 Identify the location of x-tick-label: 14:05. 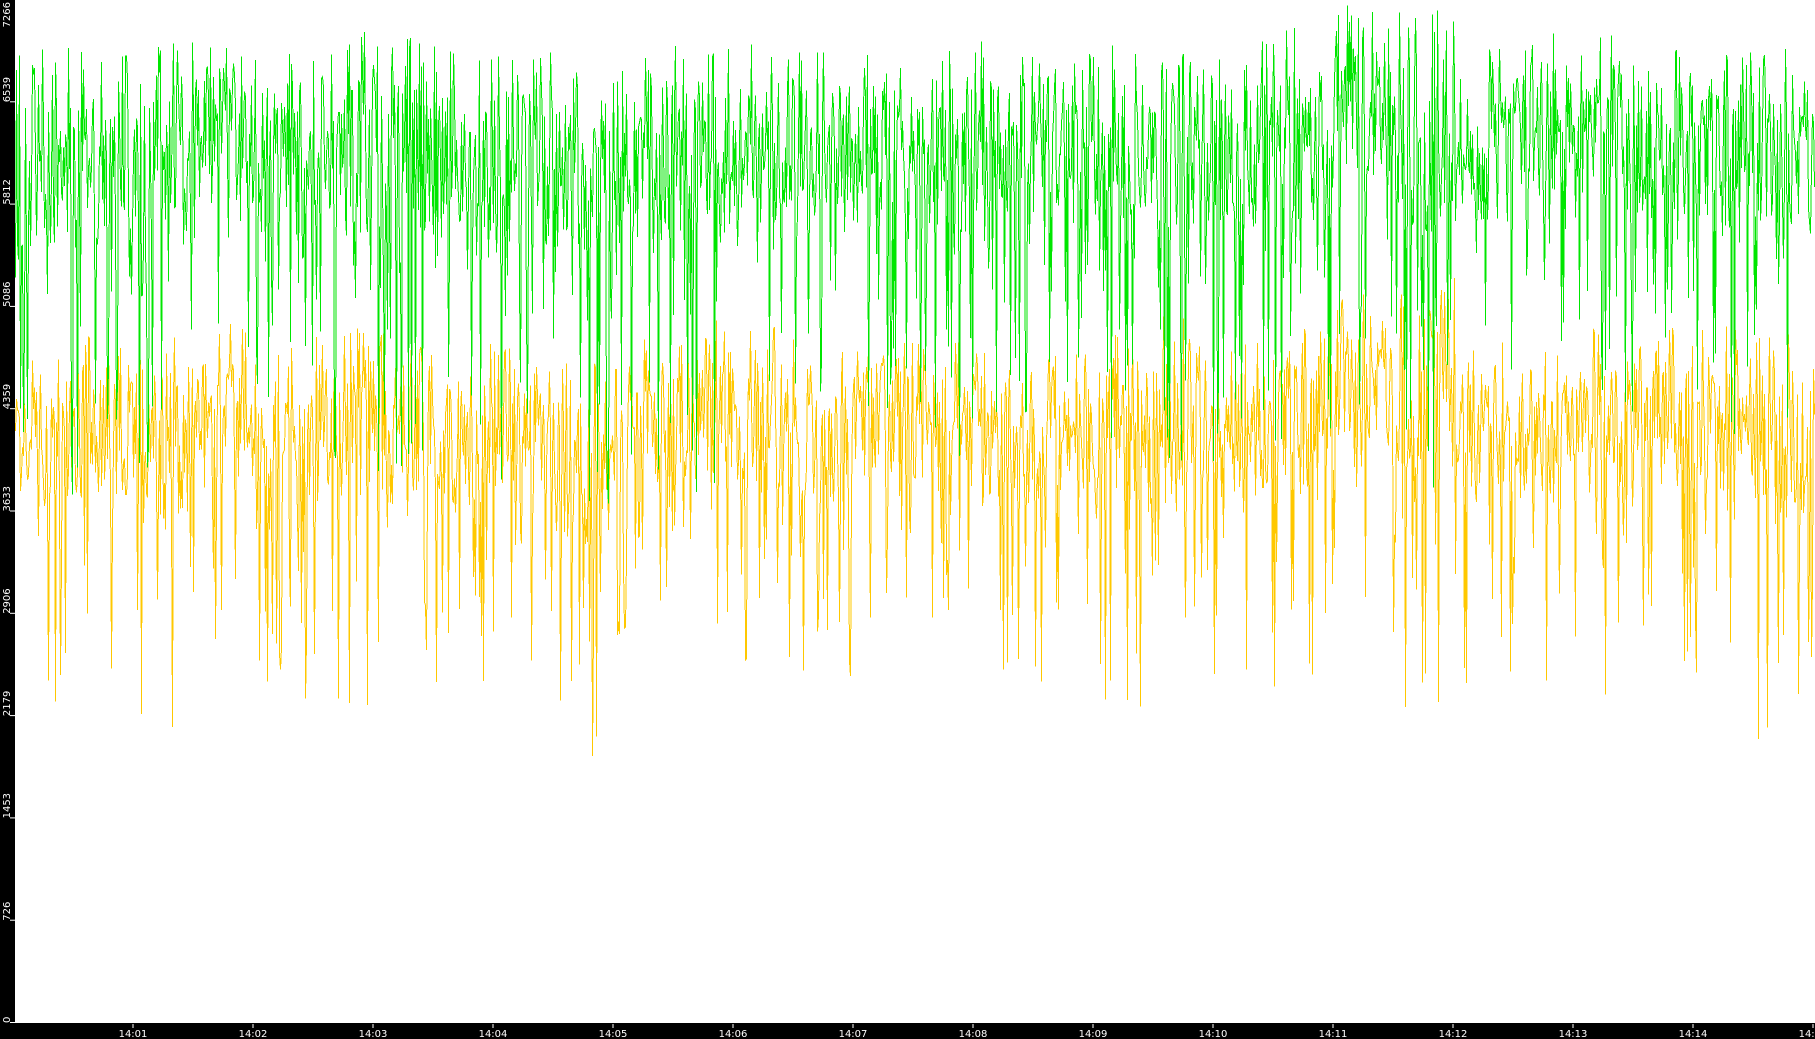
(613, 1034).